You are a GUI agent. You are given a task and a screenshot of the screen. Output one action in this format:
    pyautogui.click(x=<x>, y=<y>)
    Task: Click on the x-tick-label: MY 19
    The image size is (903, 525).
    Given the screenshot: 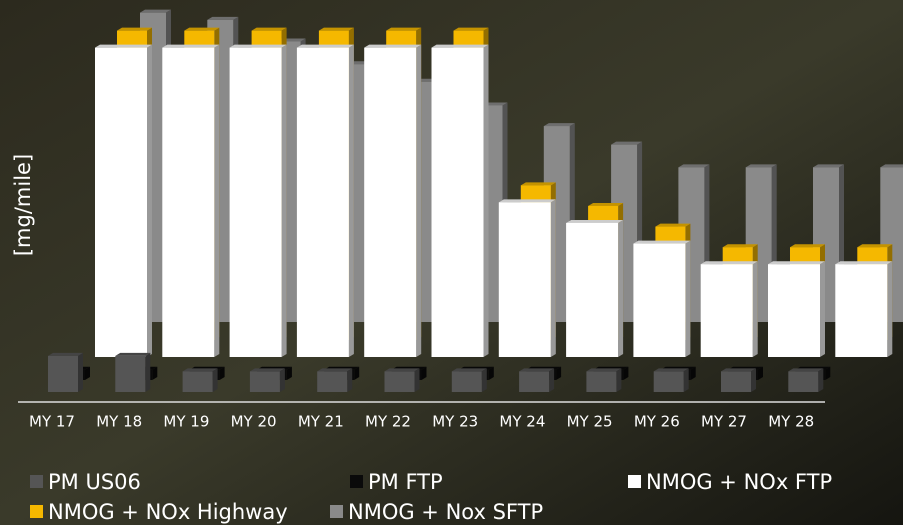 What is the action you would take?
    pyautogui.click(x=186, y=422)
    